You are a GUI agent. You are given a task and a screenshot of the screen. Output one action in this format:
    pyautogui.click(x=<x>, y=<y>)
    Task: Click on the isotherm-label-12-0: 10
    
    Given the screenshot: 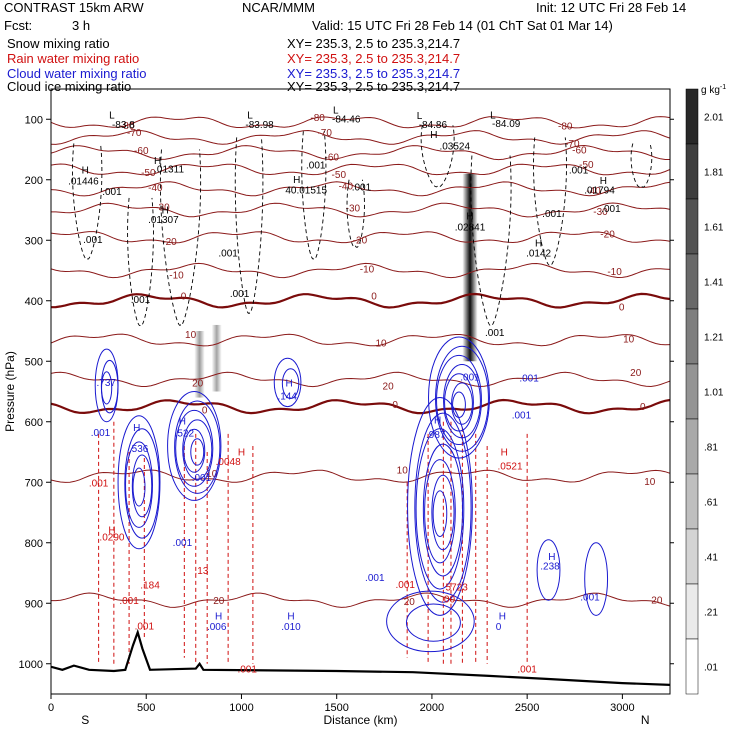 What is the action you would take?
    pyautogui.click(x=212, y=474)
    